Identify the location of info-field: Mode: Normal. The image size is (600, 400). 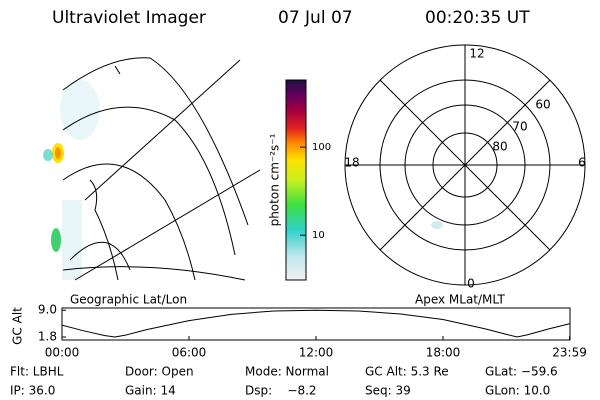
(287, 372).